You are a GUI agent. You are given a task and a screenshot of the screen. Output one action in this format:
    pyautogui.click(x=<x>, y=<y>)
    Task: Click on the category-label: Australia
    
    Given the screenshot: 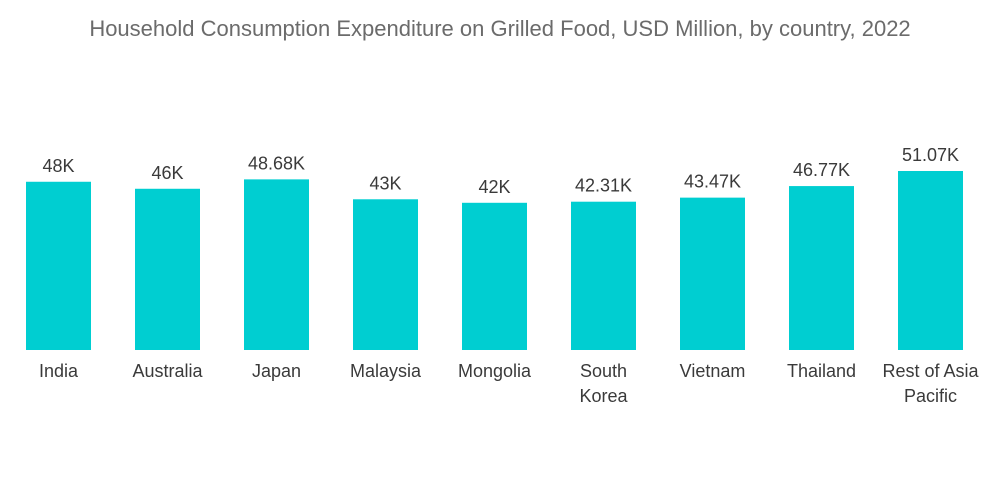 What is the action you would take?
    pyautogui.click(x=167, y=371)
    